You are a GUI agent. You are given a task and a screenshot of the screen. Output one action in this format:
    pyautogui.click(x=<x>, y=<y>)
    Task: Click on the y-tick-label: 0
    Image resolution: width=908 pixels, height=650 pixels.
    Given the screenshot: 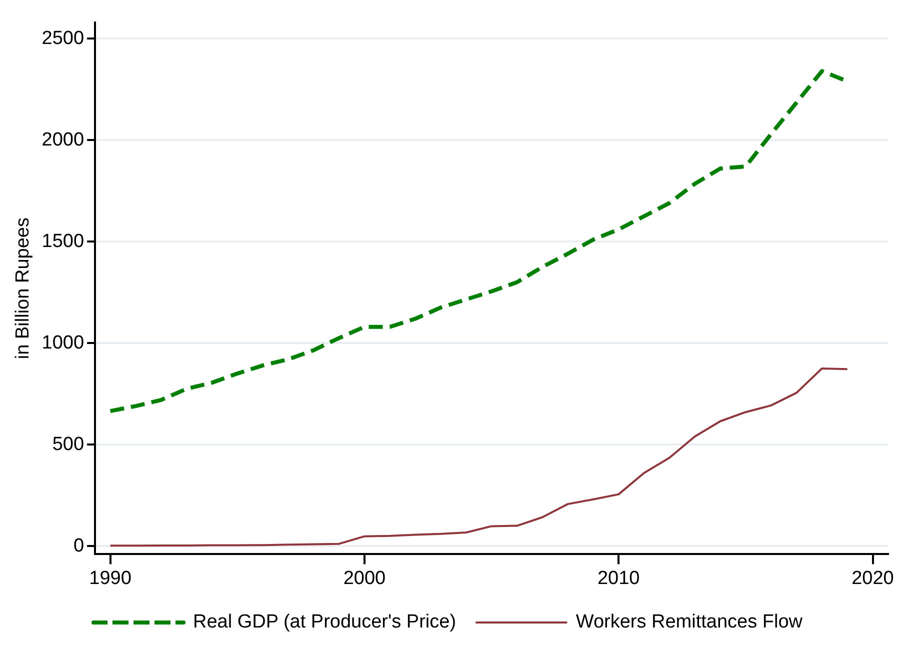 What is the action you would take?
    pyautogui.click(x=78, y=545)
    